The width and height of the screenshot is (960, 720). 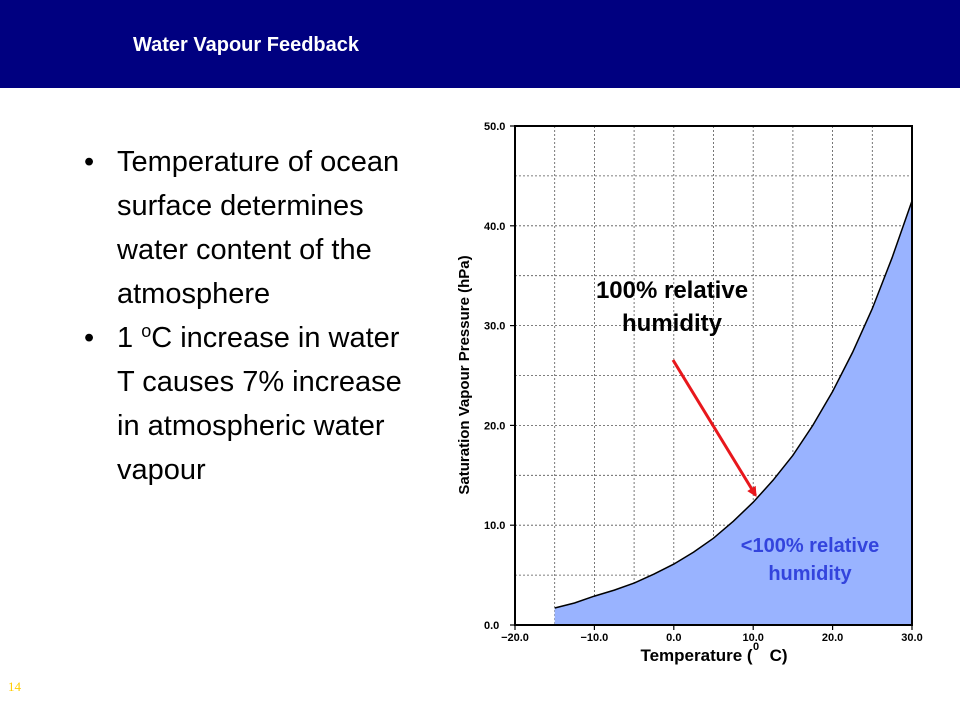 What do you see at coordinates (494, 526) in the screenshot?
I see `y-tick-label: 10.0` at bounding box center [494, 526].